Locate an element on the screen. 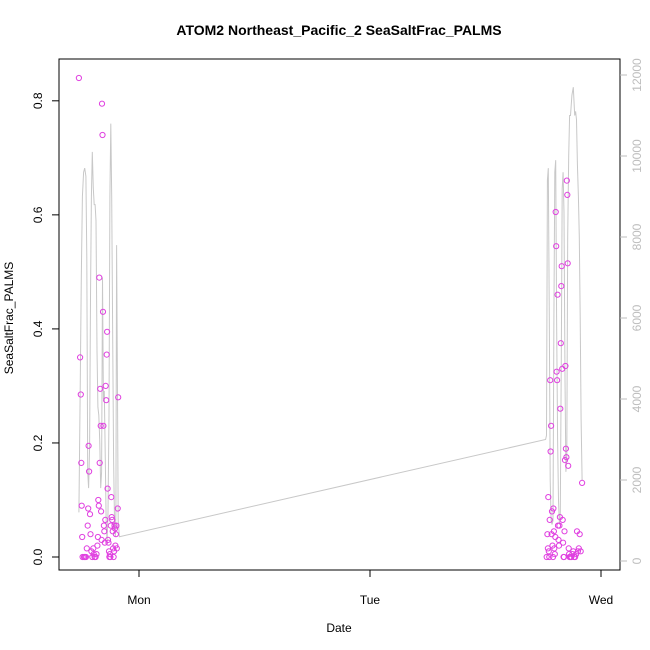 This screenshot has width=650, height=650. x-axis-label: Date is located at coordinates (339, 628).